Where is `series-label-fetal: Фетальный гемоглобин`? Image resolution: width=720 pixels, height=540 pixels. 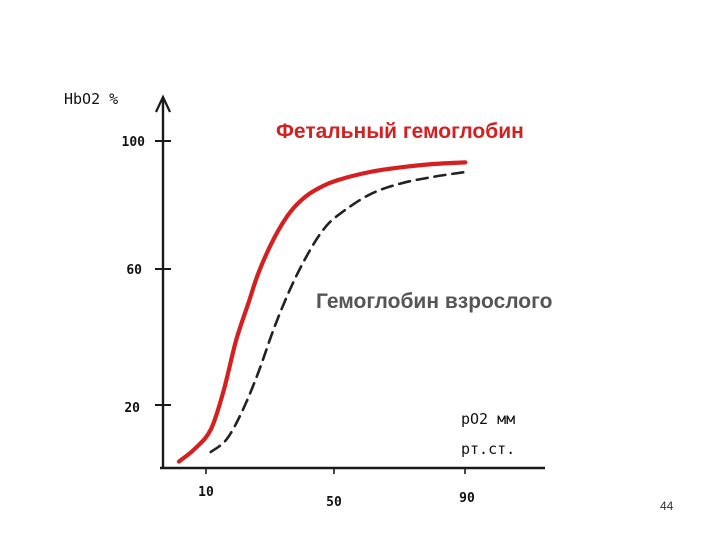
series-label-fetal: Фетальный гемоглобин is located at coordinates (400, 131).